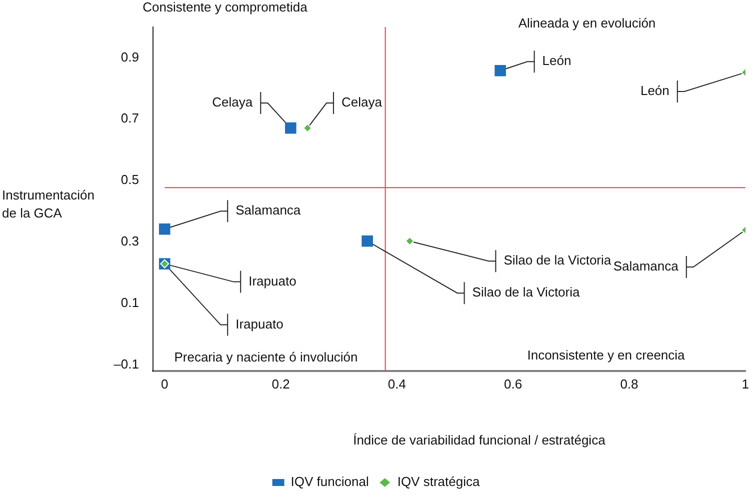 Image resolution: width=755 pixels, height=503 pixels. I want to click on x-tick-label: 1, so click(745, 384).